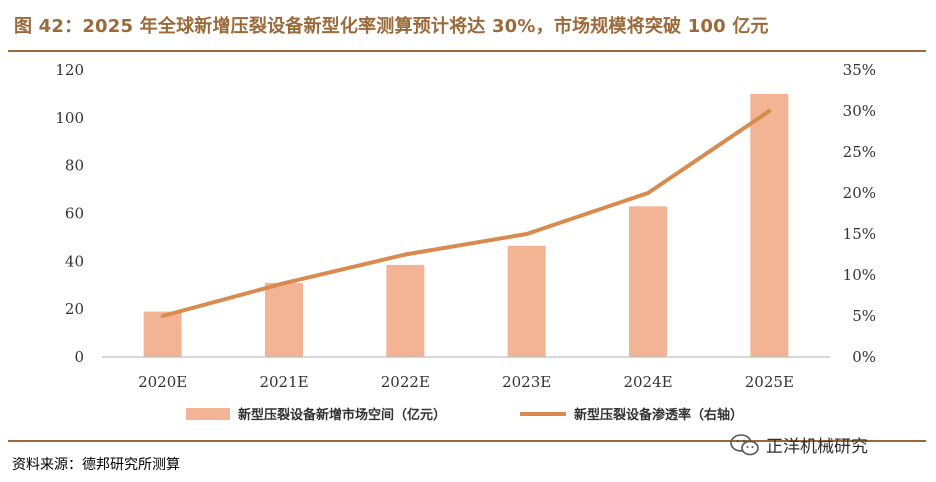  What do you see at coordinates (405, 382) in the screenshot?
I see `x-tick-label: 2022E` at bounding box center [405, 382].